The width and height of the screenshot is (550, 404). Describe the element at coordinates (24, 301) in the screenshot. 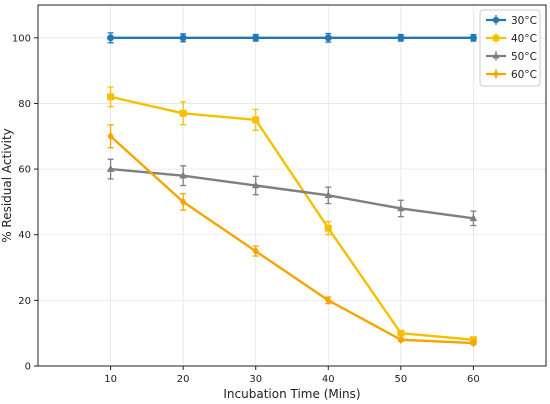

I see `y-tick-label: 20` at that location.